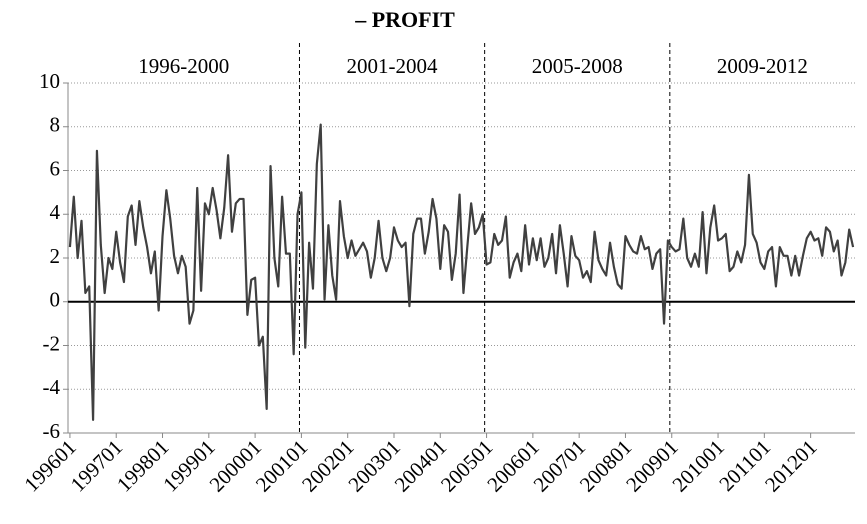  What do you see at coordinates (421, 466) in the screenshot?
I see `x-tick-label: 200401` at bounding box center [421, 466].